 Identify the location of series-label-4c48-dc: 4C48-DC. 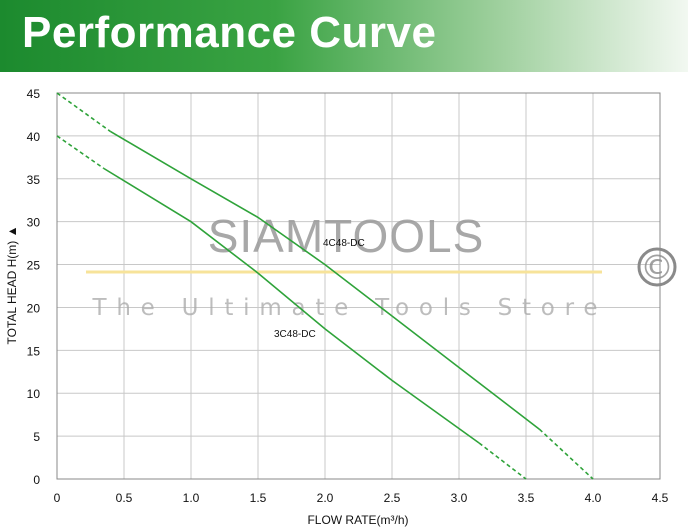
(344, 243).